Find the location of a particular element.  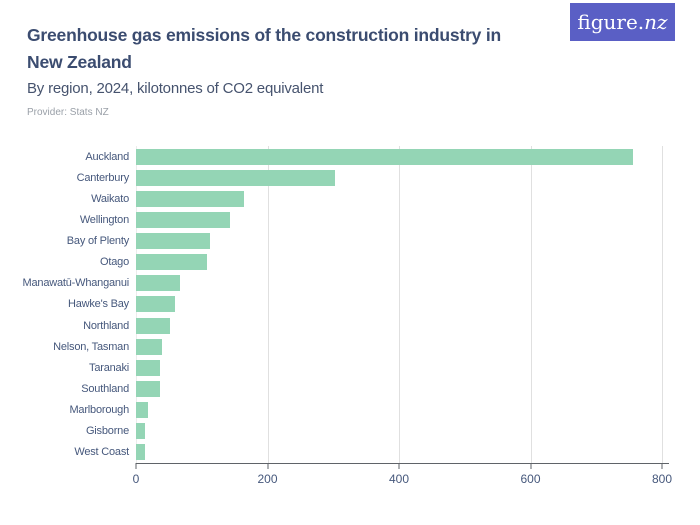

y-axis-label: Otago is located at coordinates (114, 262).